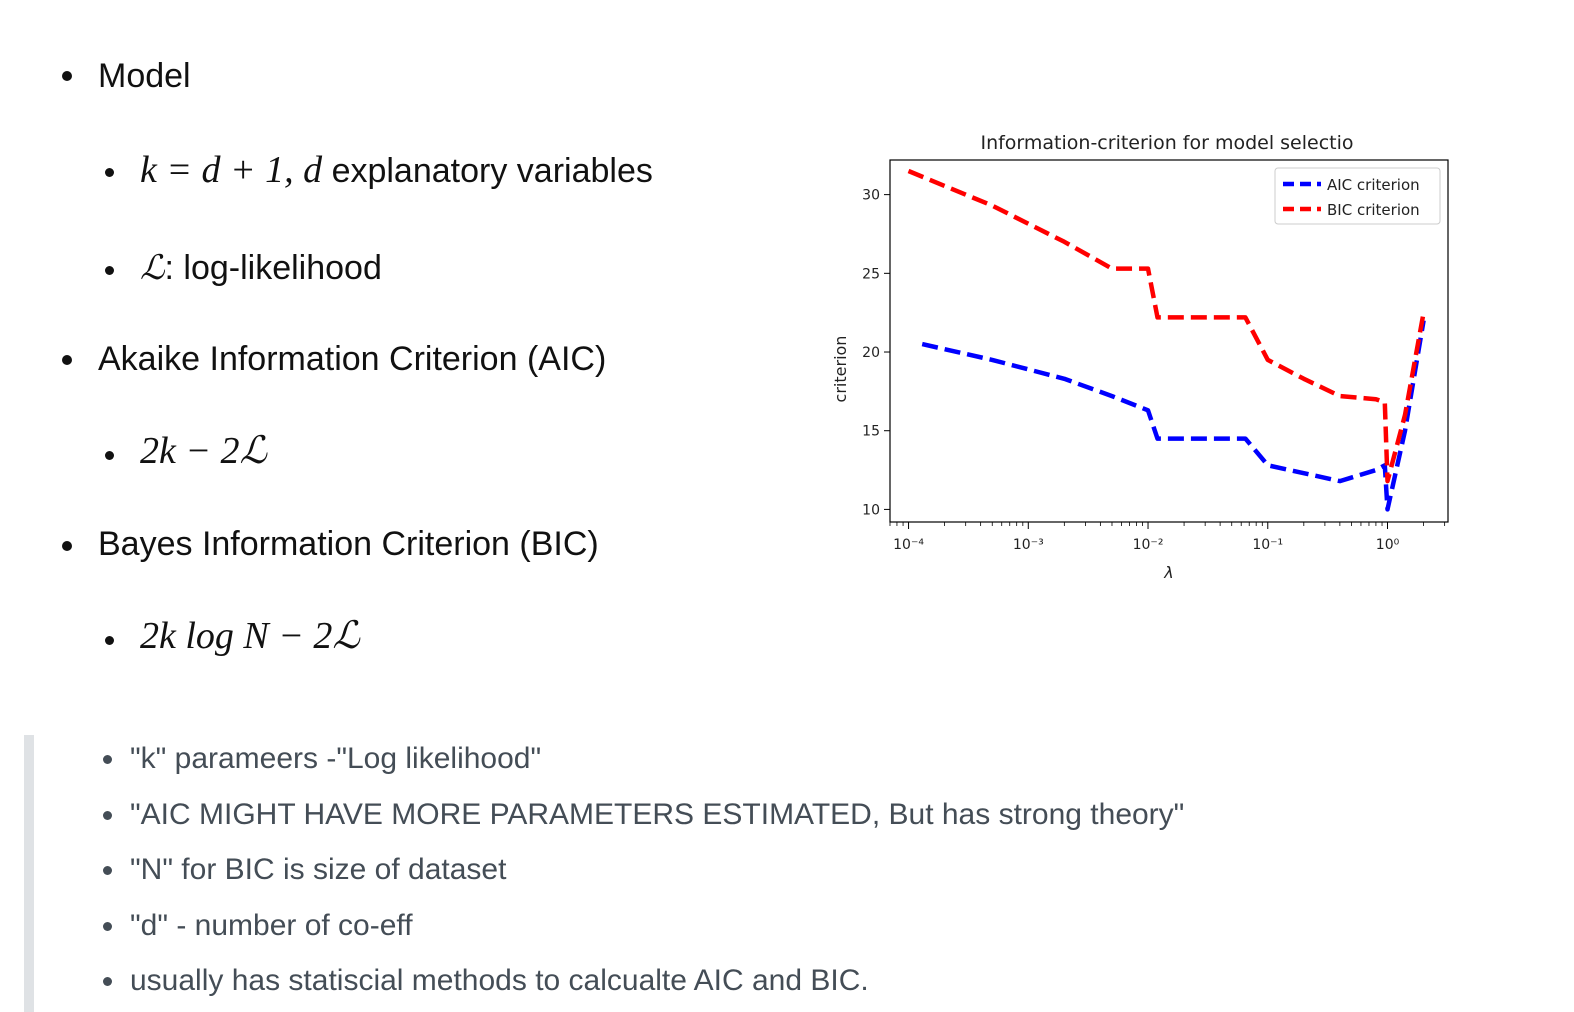 The width and height of the screenshot is (1574, 1012). What do you see at coordinates (1373, 185) in the screenshot?
I see `legend-label: AIC criterion` at bounding box center [1373, 185].